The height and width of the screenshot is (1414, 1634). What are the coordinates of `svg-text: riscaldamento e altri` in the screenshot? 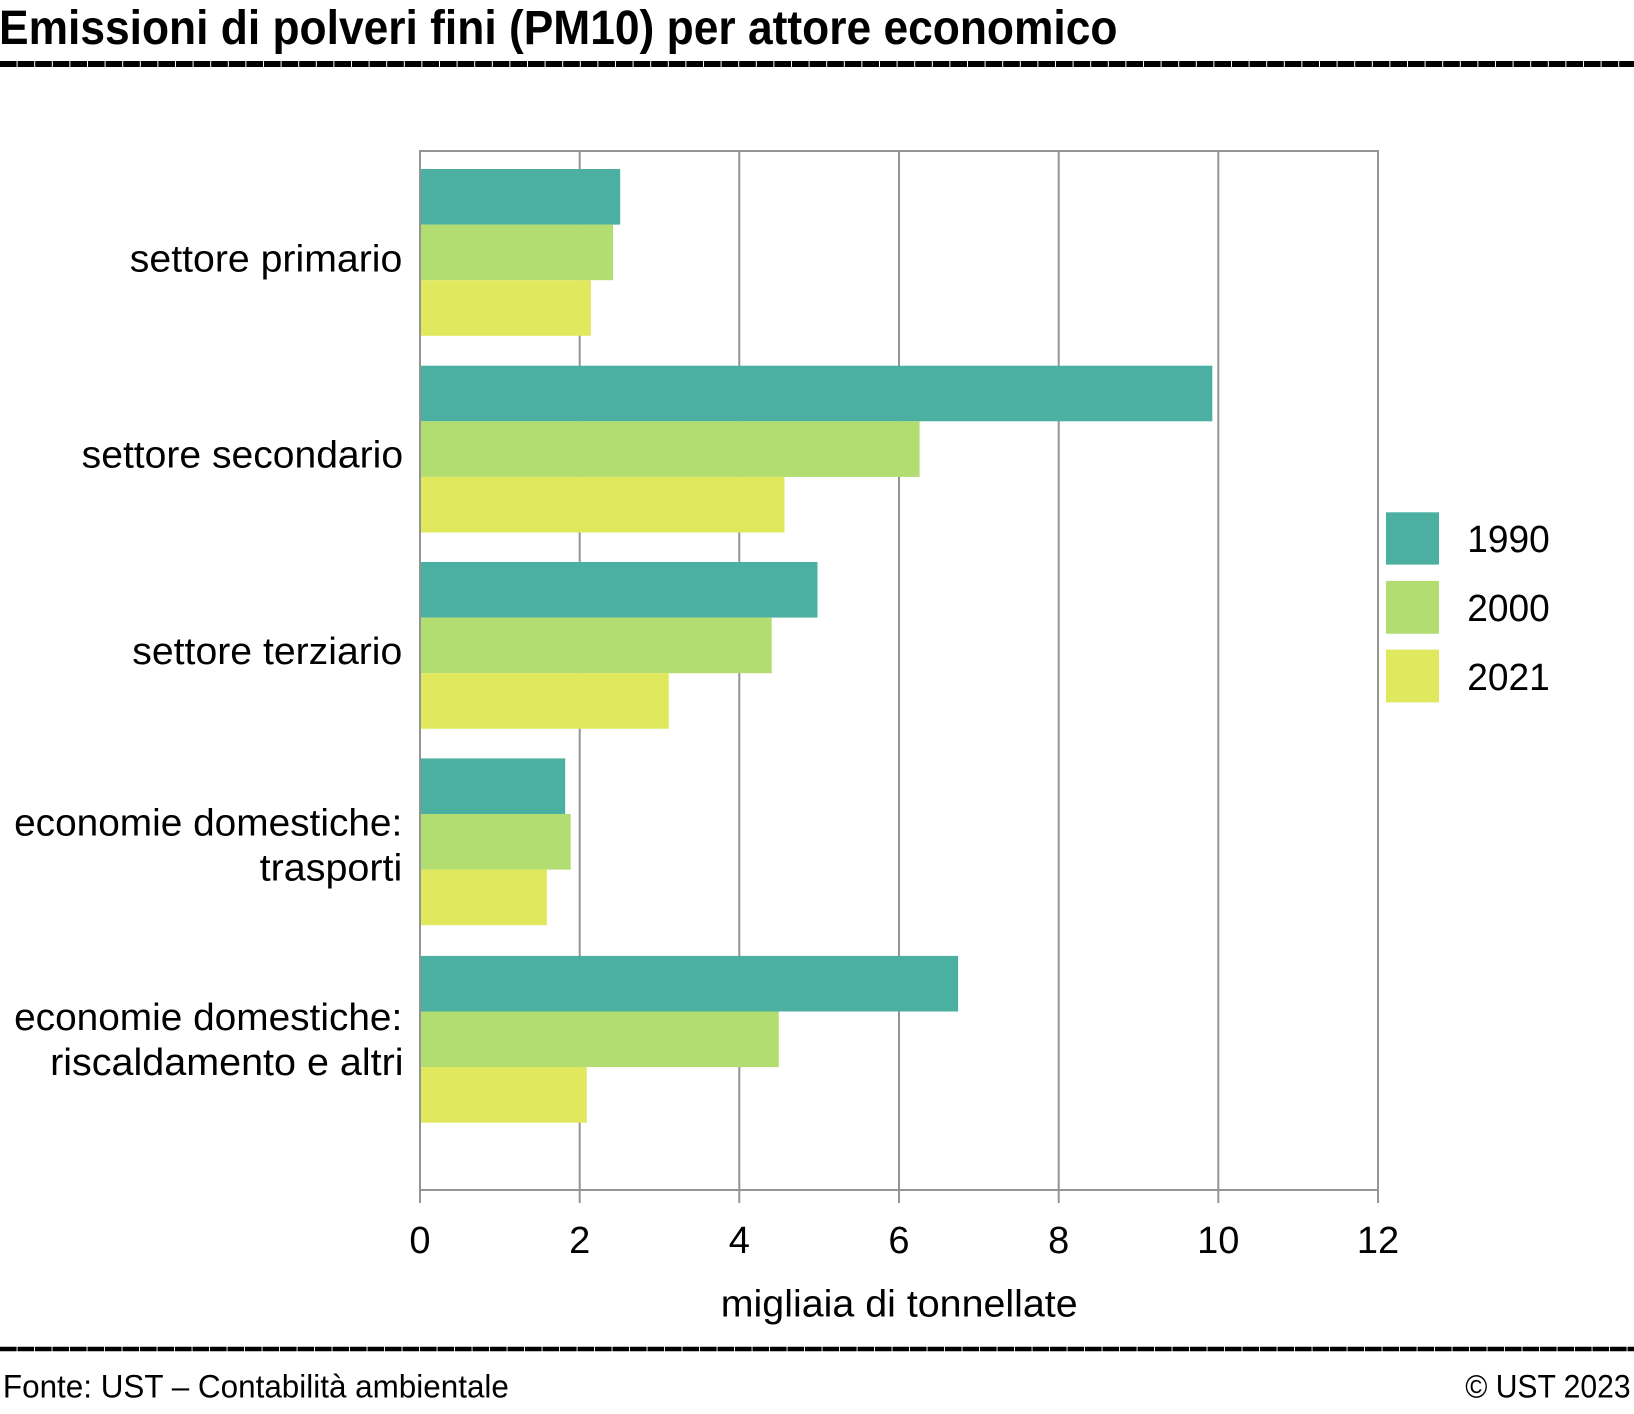 It's located at (227, 1063).